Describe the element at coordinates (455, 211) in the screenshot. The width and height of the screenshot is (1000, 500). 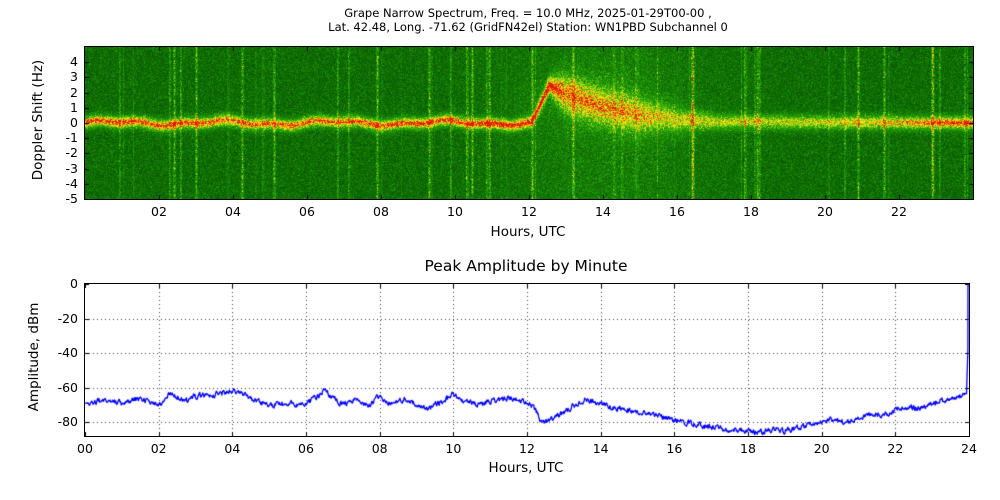
I see `spec-x-tick-label: 10` at that location.